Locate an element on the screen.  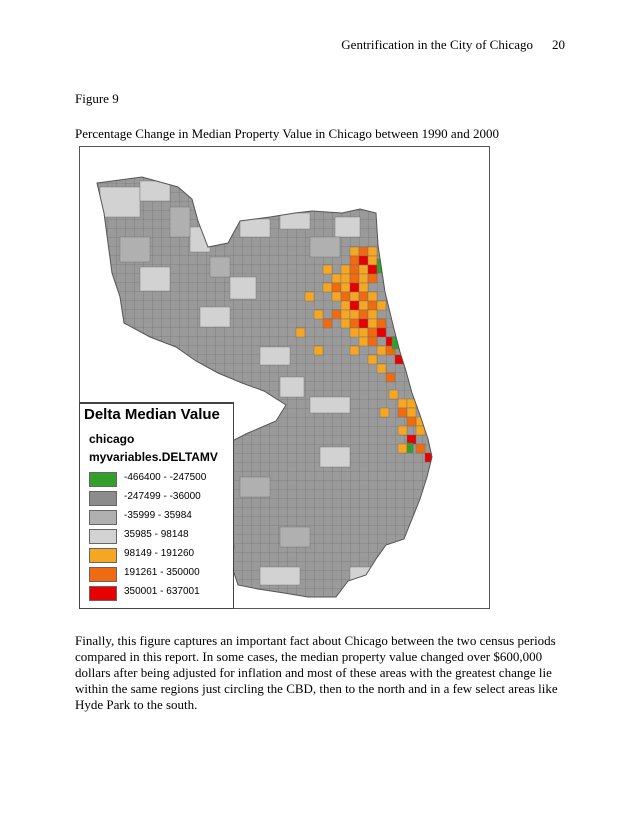
legend-range-label: -247499 - -36000 is located at coordinates (162, 496).